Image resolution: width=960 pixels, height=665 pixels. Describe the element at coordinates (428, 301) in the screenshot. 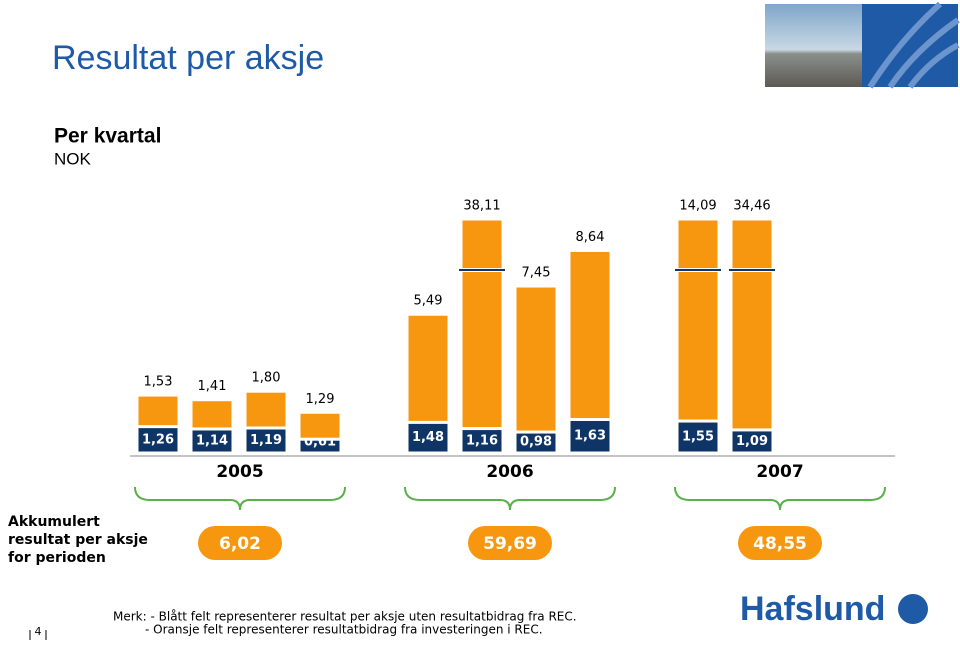

I see `value-label: 5,49` at that location.